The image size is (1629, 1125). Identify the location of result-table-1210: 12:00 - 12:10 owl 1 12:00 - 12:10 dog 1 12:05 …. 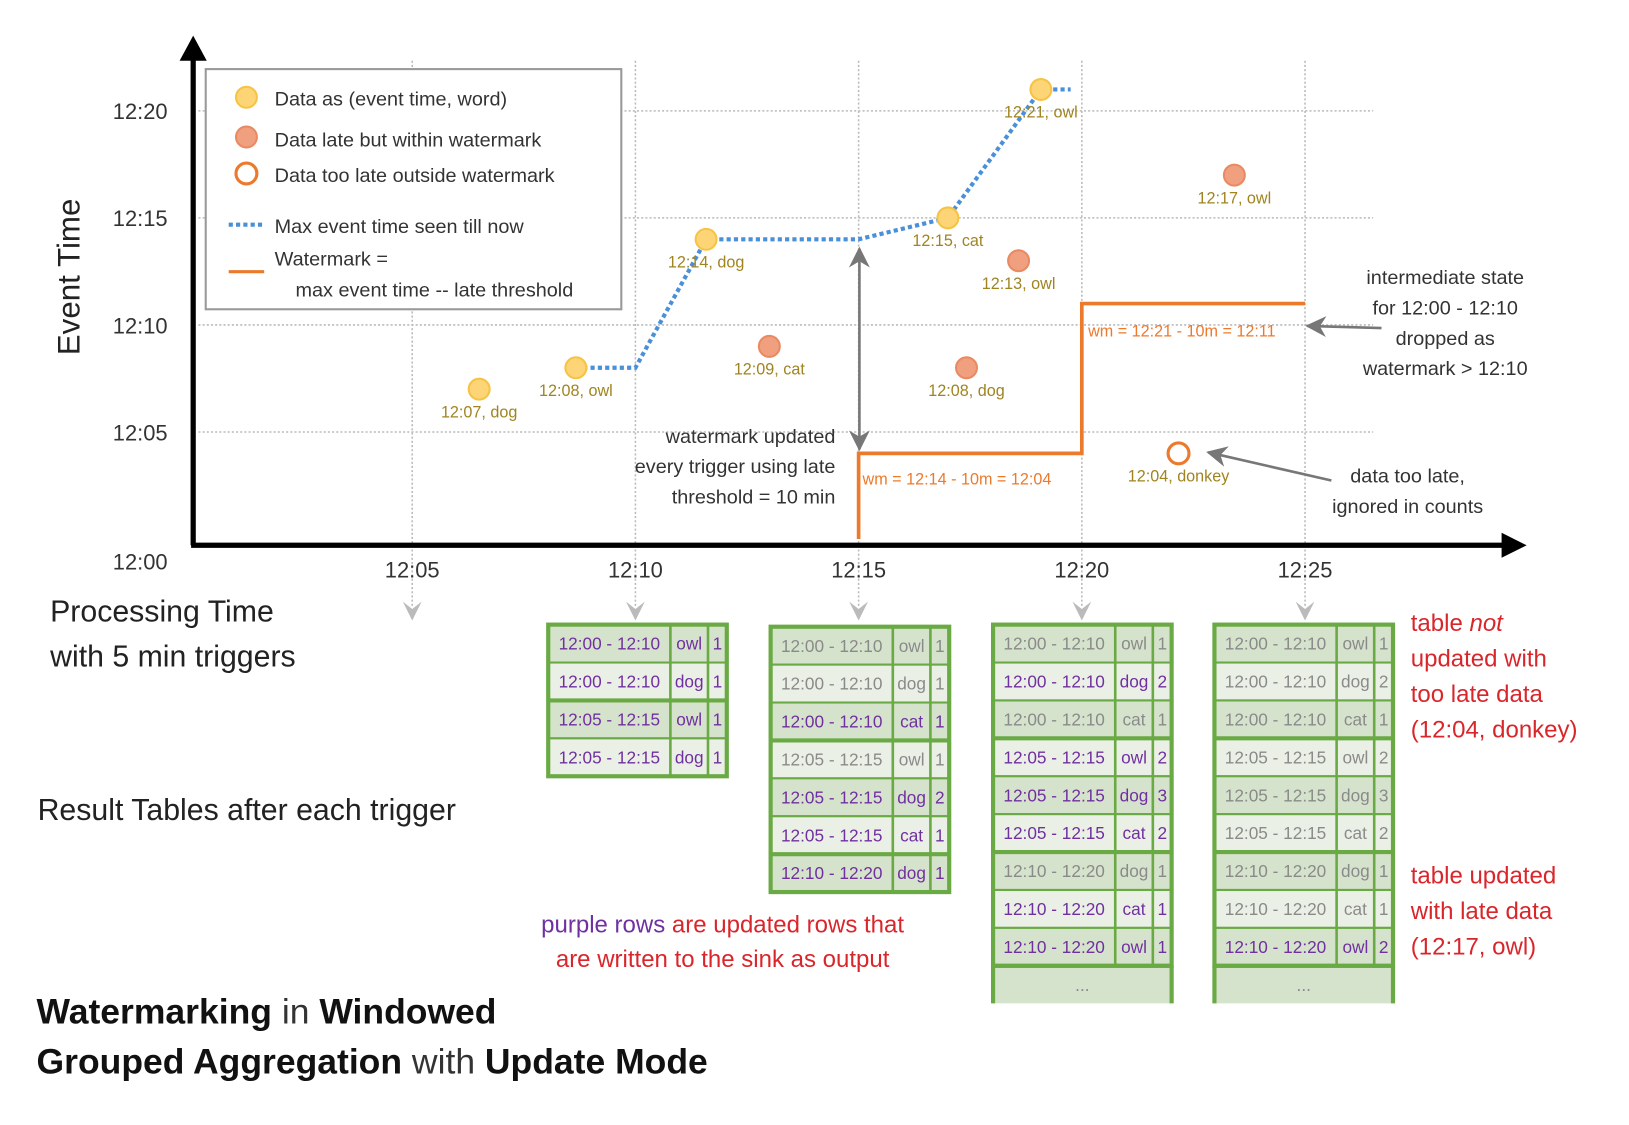
(637, 700).